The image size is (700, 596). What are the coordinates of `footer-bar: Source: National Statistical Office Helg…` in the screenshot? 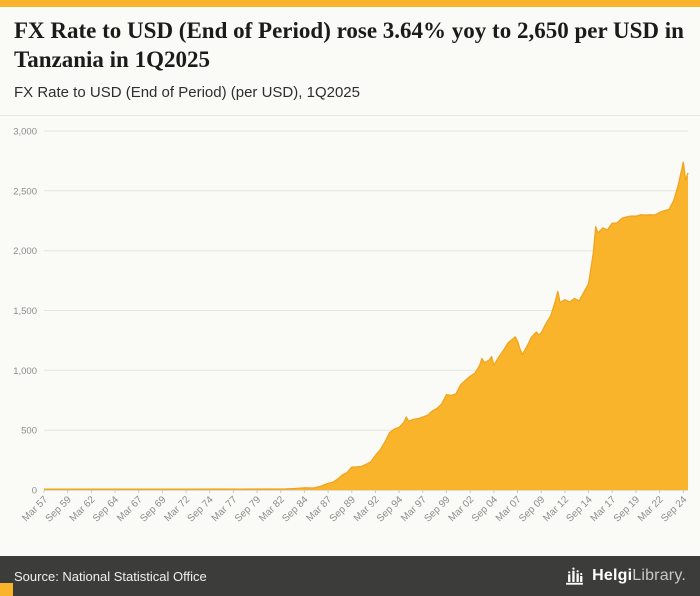 It's located at (350, 576).